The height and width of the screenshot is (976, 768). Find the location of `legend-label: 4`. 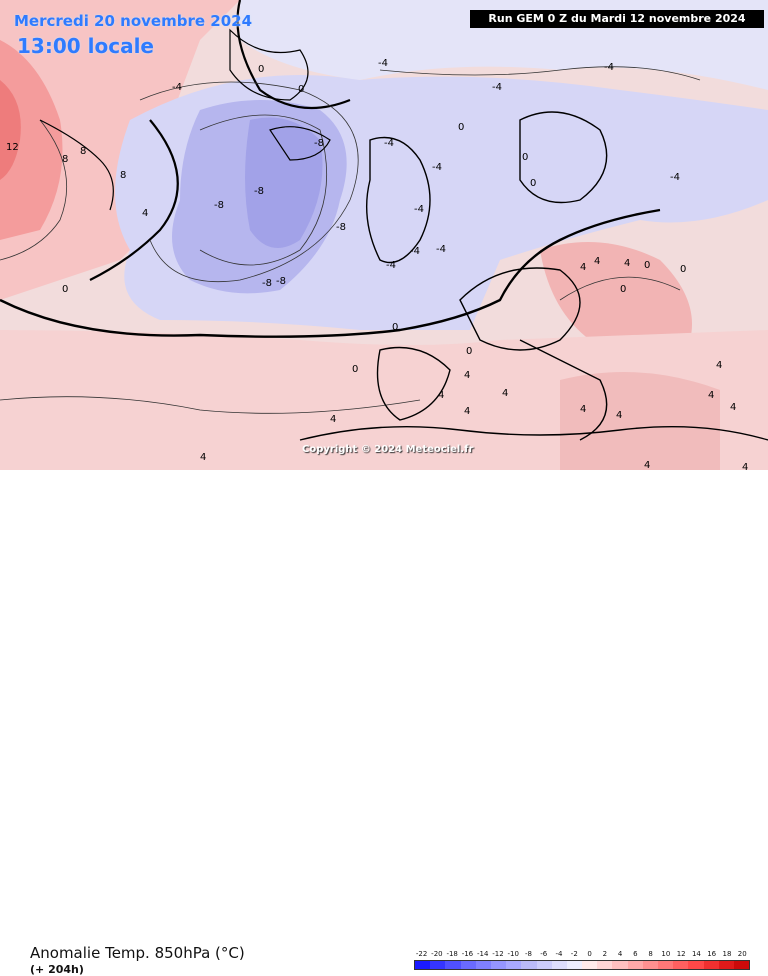

legend-label: 4 is located at coordinates (620, 954).